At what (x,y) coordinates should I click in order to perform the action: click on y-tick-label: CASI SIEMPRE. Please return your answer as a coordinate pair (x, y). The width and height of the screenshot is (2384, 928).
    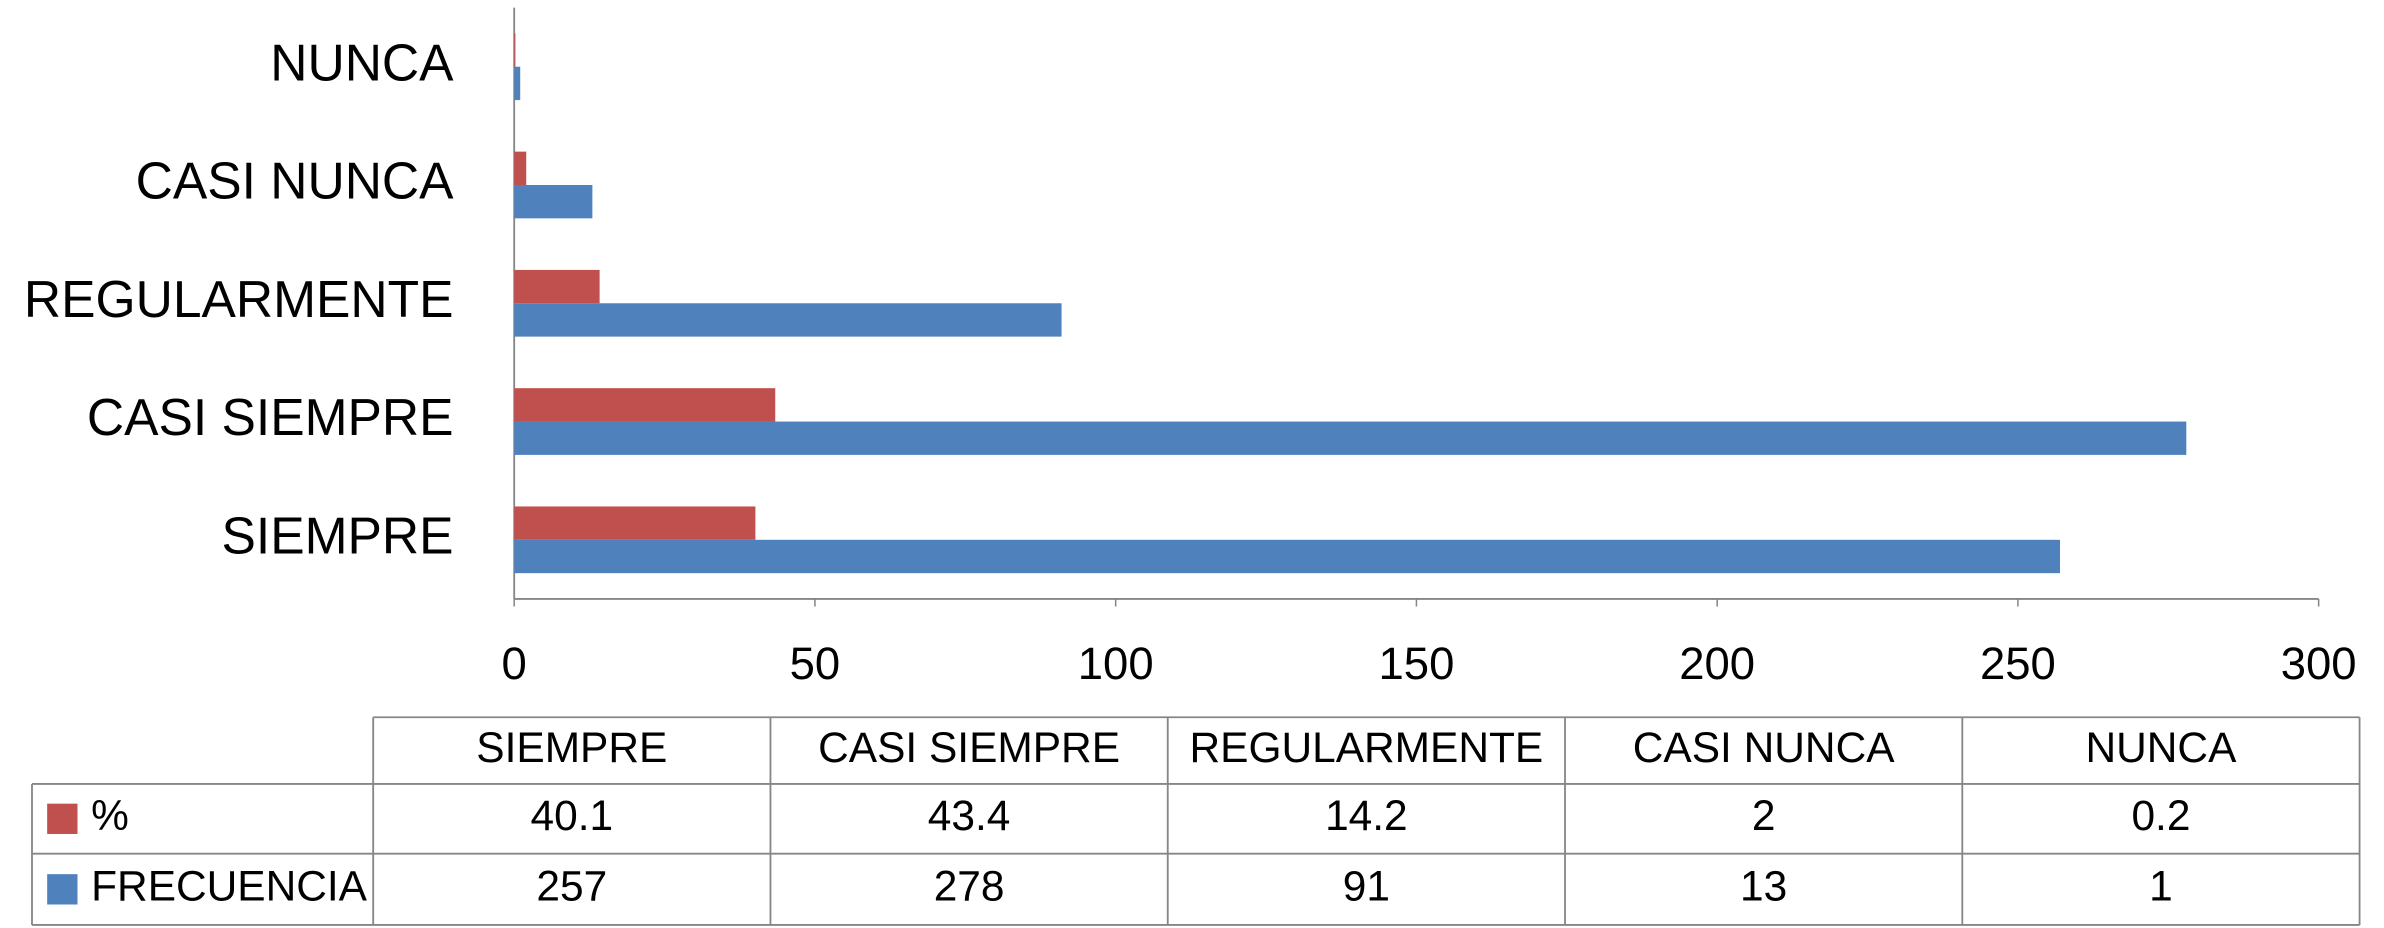
    Looking at the image, I should click on (270, 417).